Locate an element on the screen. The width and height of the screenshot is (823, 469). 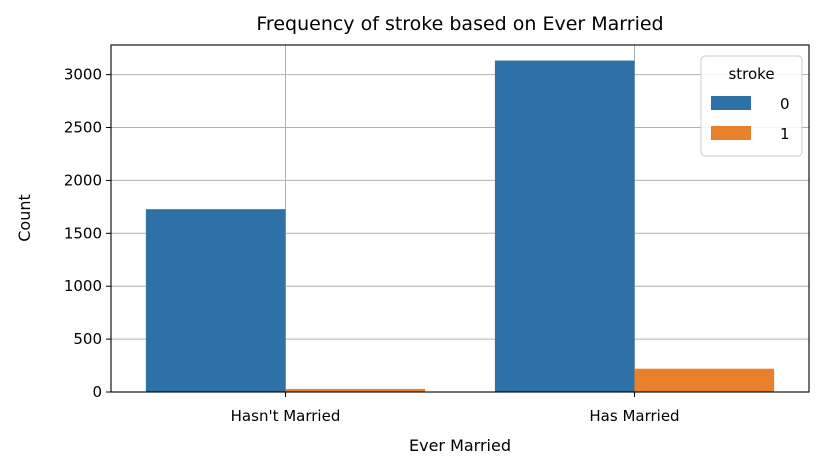
y-tick-label: 1500 is located at coordinates (83, 233).